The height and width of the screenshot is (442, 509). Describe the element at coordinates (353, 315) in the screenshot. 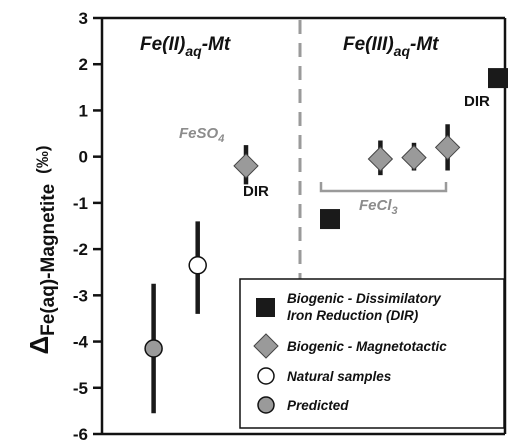

I see `legend-label-dir-2: Iron Reduction (DIR)` at that location.